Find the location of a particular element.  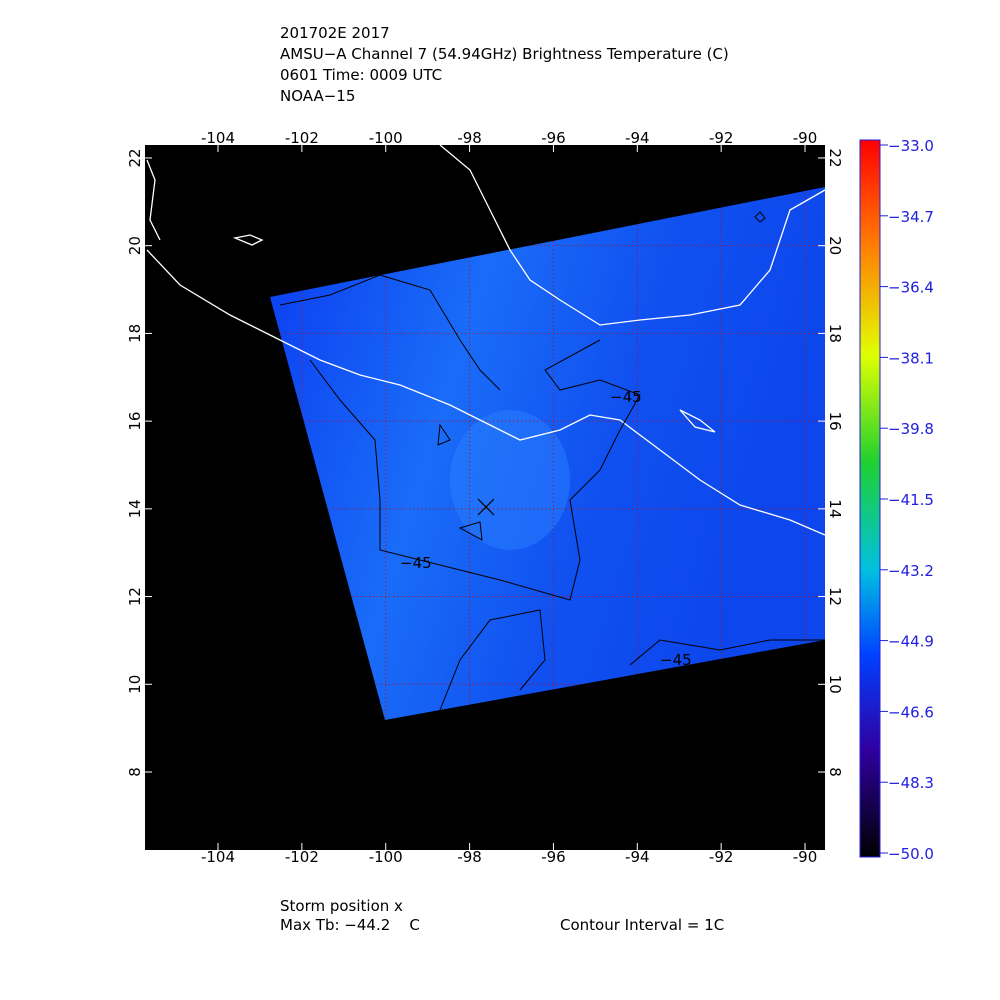

colorbar-label: −34.7 is located at coordinates (911, 217).